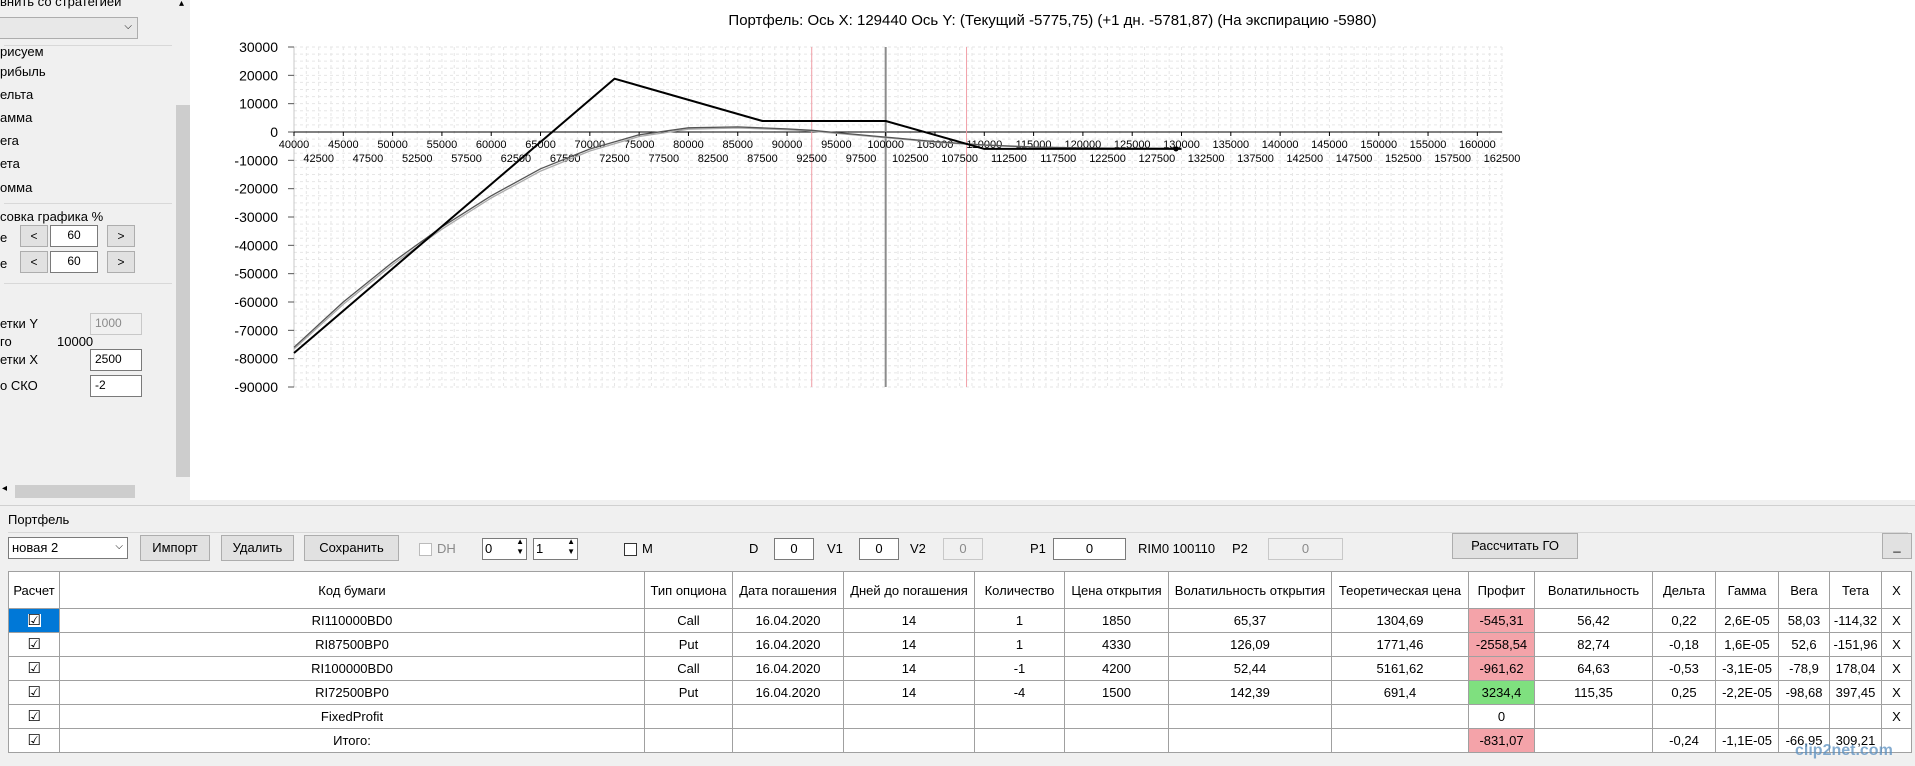  Describe the element at coordinates (1804, 590) in the screenshot. I see `column-header-vega: Вега` at that location.